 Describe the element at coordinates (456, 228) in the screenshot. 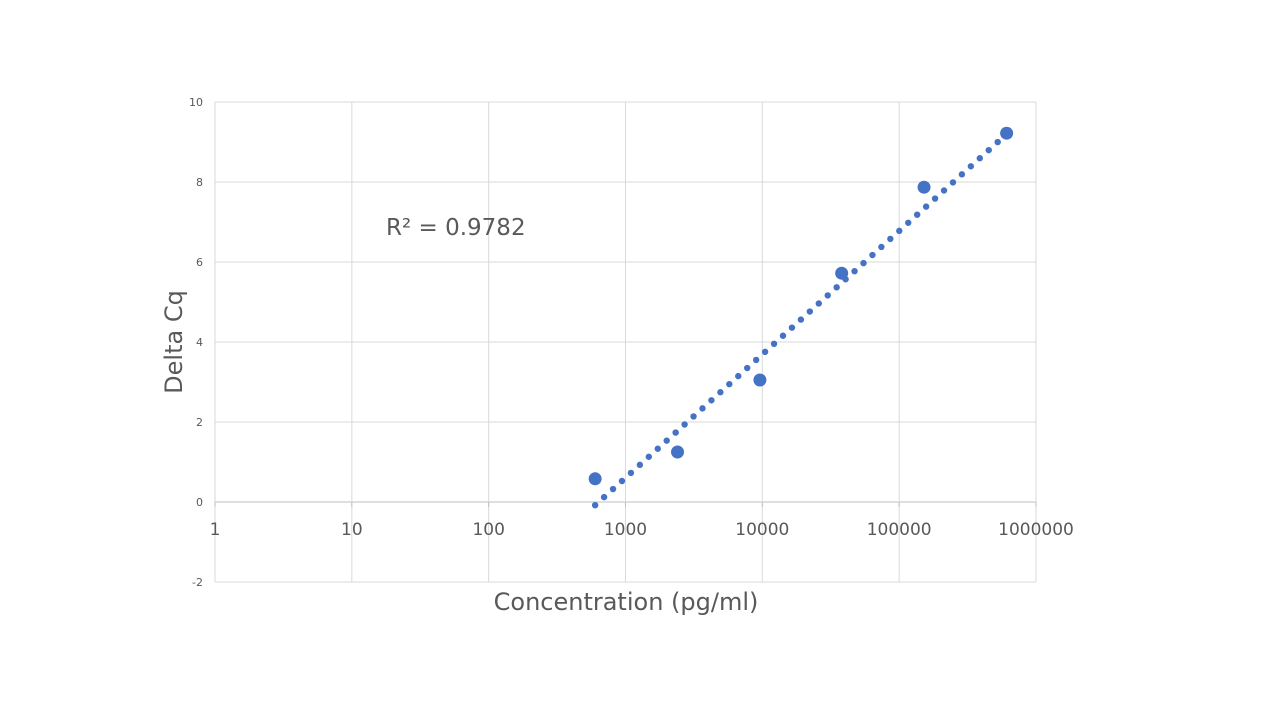

I see `r-squared-annotation: R² = 0.9782` at that location.